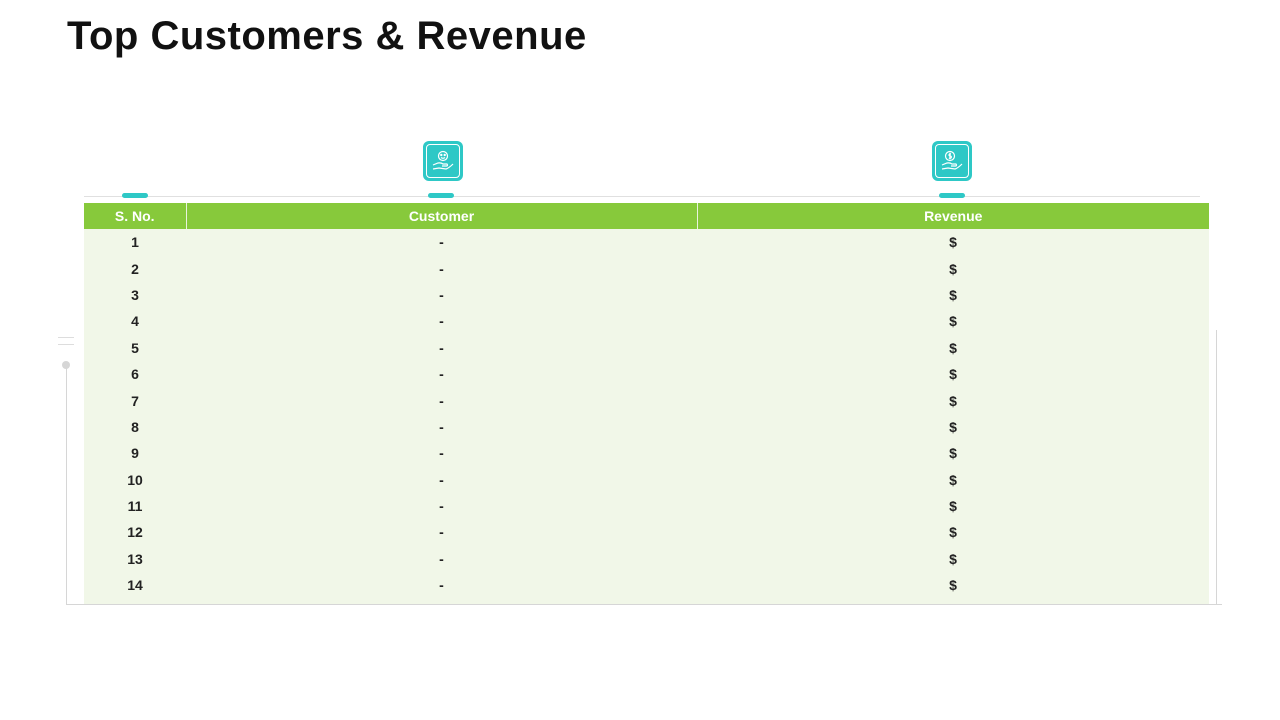 Image resolution: width=1280 pixels, height=720 pixels. What do you see at coordinates (135, 427) in the screenshot?
I see `cell-sno: 8` at bounding box center [135, 427].